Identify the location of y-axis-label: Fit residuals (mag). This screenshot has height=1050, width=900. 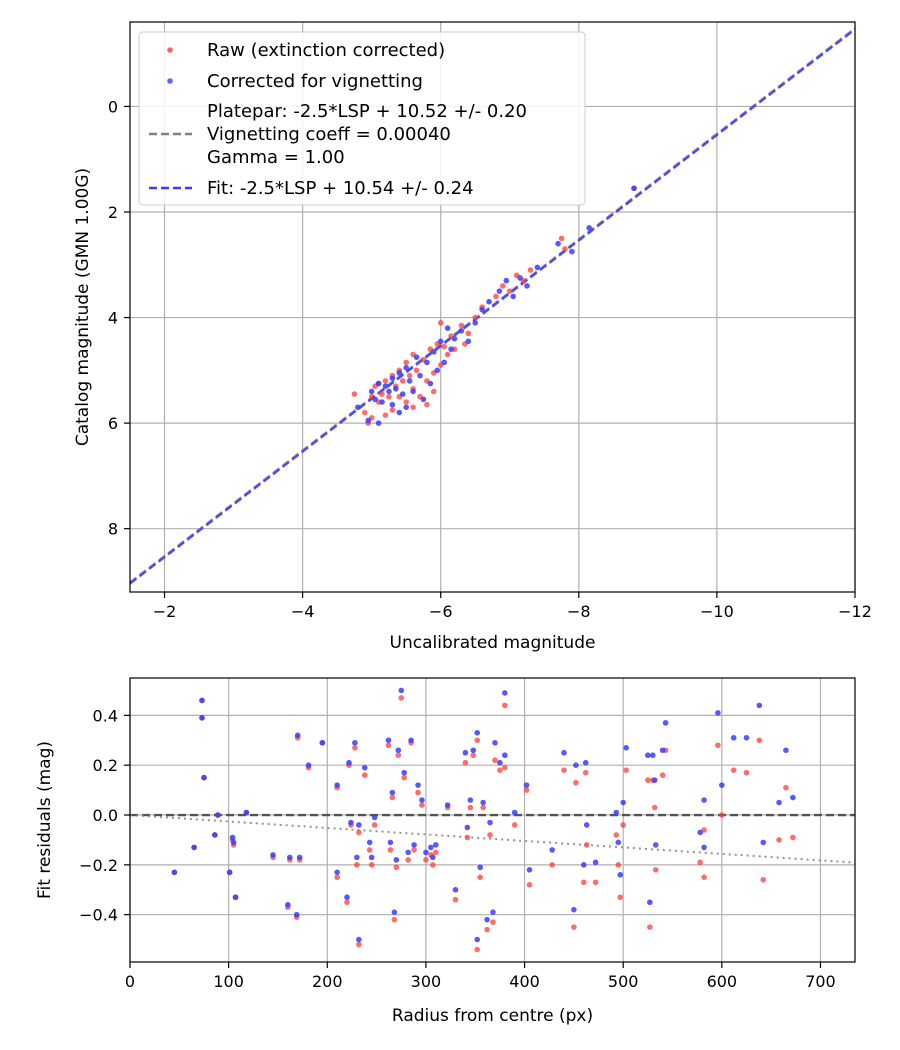
(45, 820).